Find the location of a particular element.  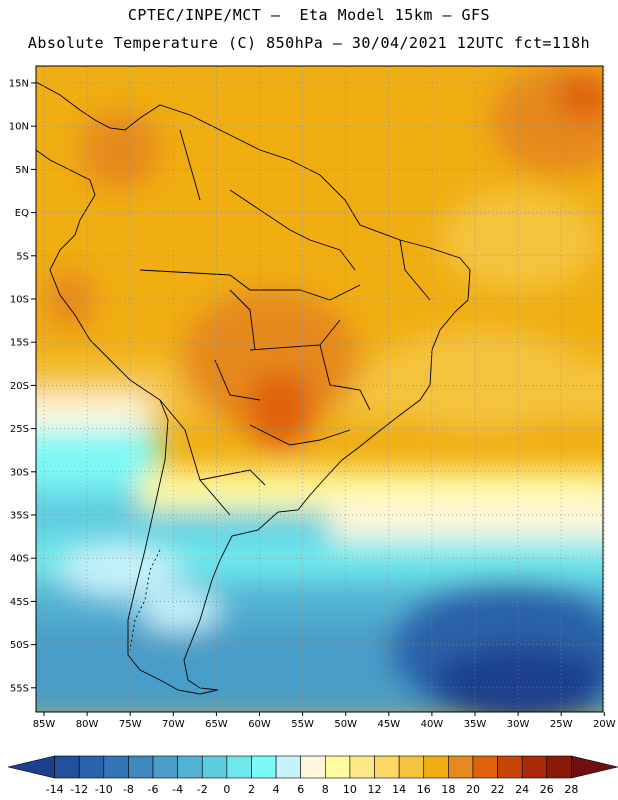

lon-label: 40W is located at coordinates (432, 724).